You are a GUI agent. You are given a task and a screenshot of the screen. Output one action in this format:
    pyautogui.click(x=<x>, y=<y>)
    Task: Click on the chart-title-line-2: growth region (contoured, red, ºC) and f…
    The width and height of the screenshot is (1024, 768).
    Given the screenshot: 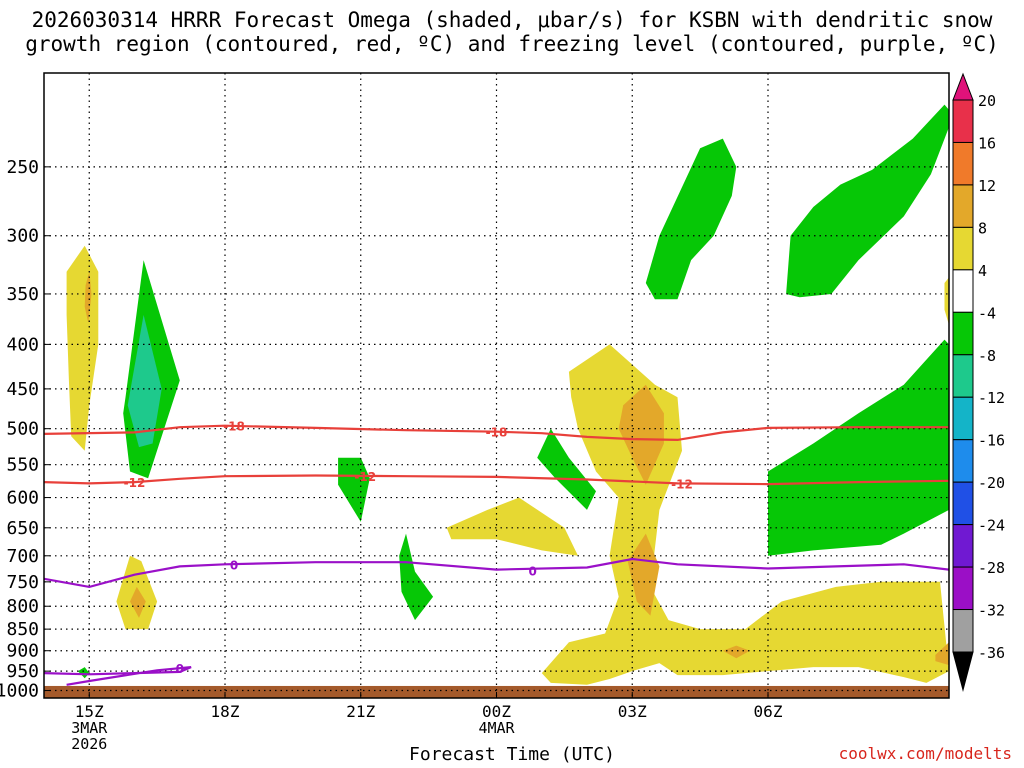 What is the action you would take?
    pyautogui.click(x=512, y=44)
    